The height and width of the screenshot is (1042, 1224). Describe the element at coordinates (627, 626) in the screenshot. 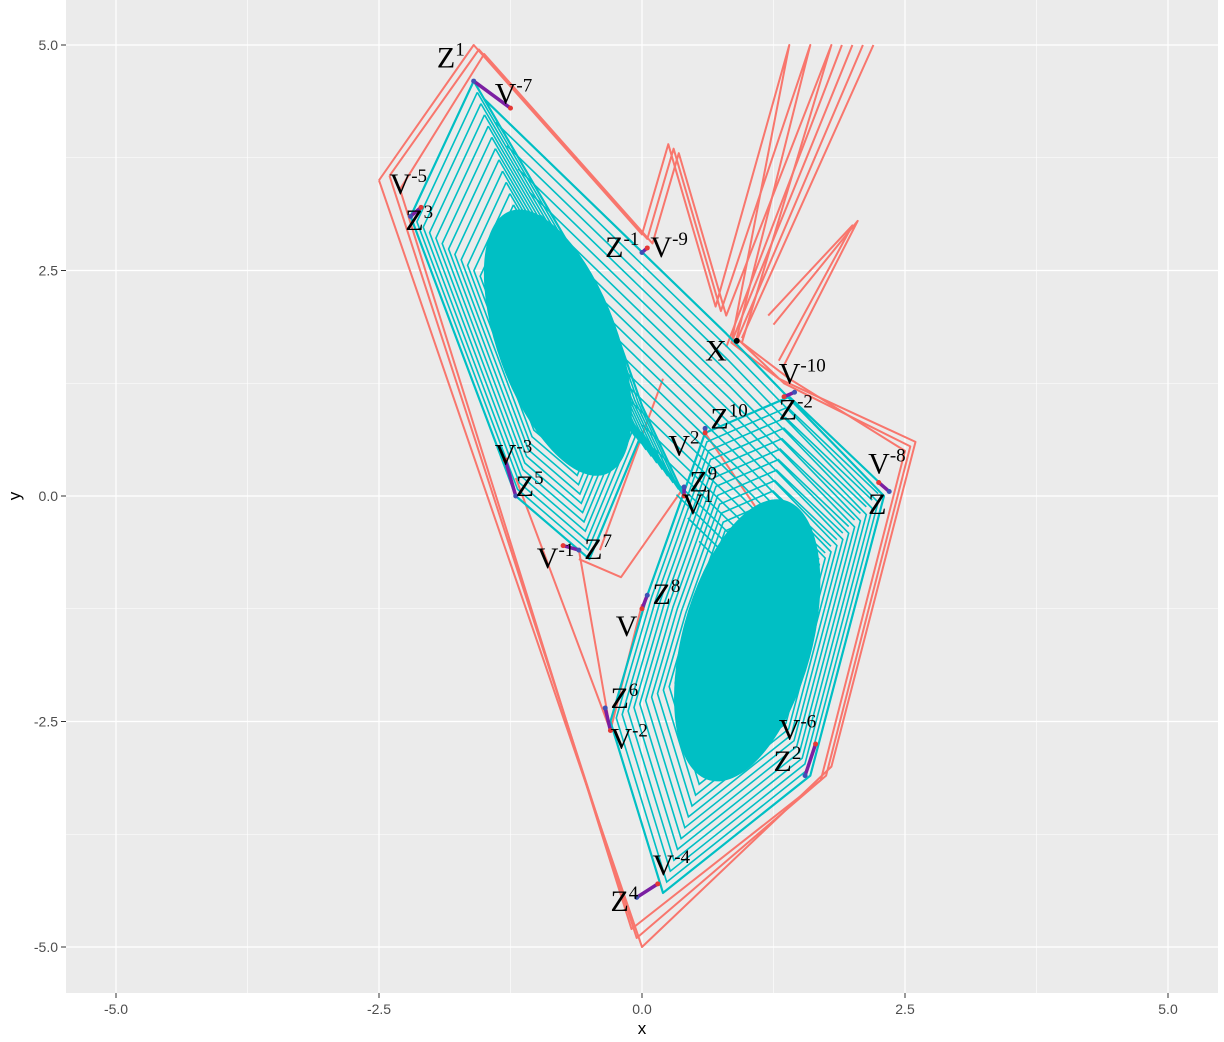

I see `point-label: V` at that location.